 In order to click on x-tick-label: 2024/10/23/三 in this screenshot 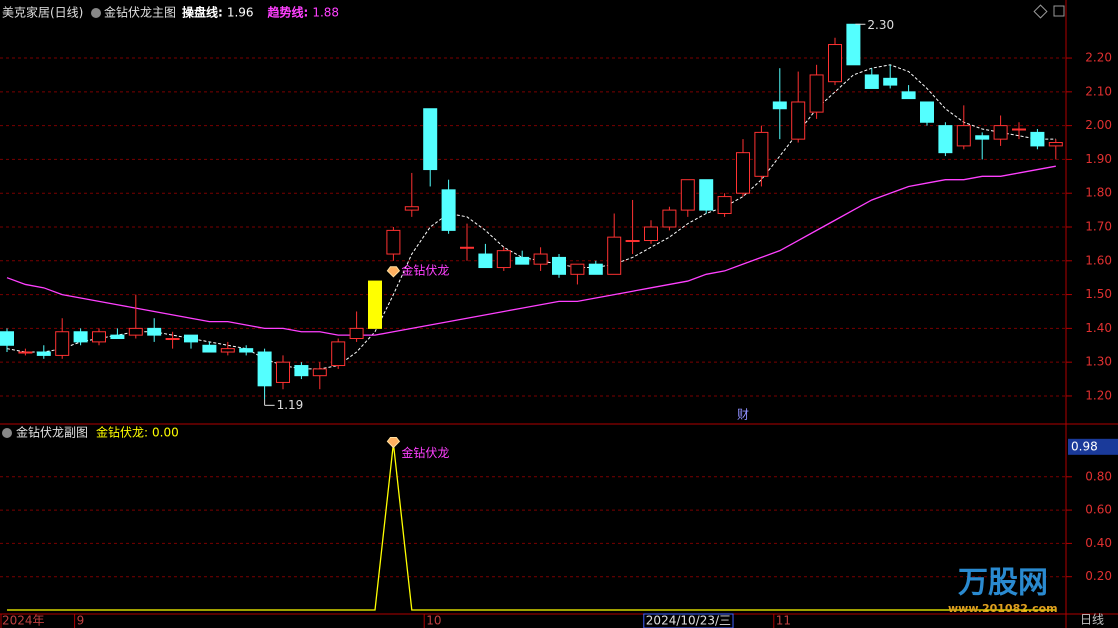, I will do `click(688, 621)`.